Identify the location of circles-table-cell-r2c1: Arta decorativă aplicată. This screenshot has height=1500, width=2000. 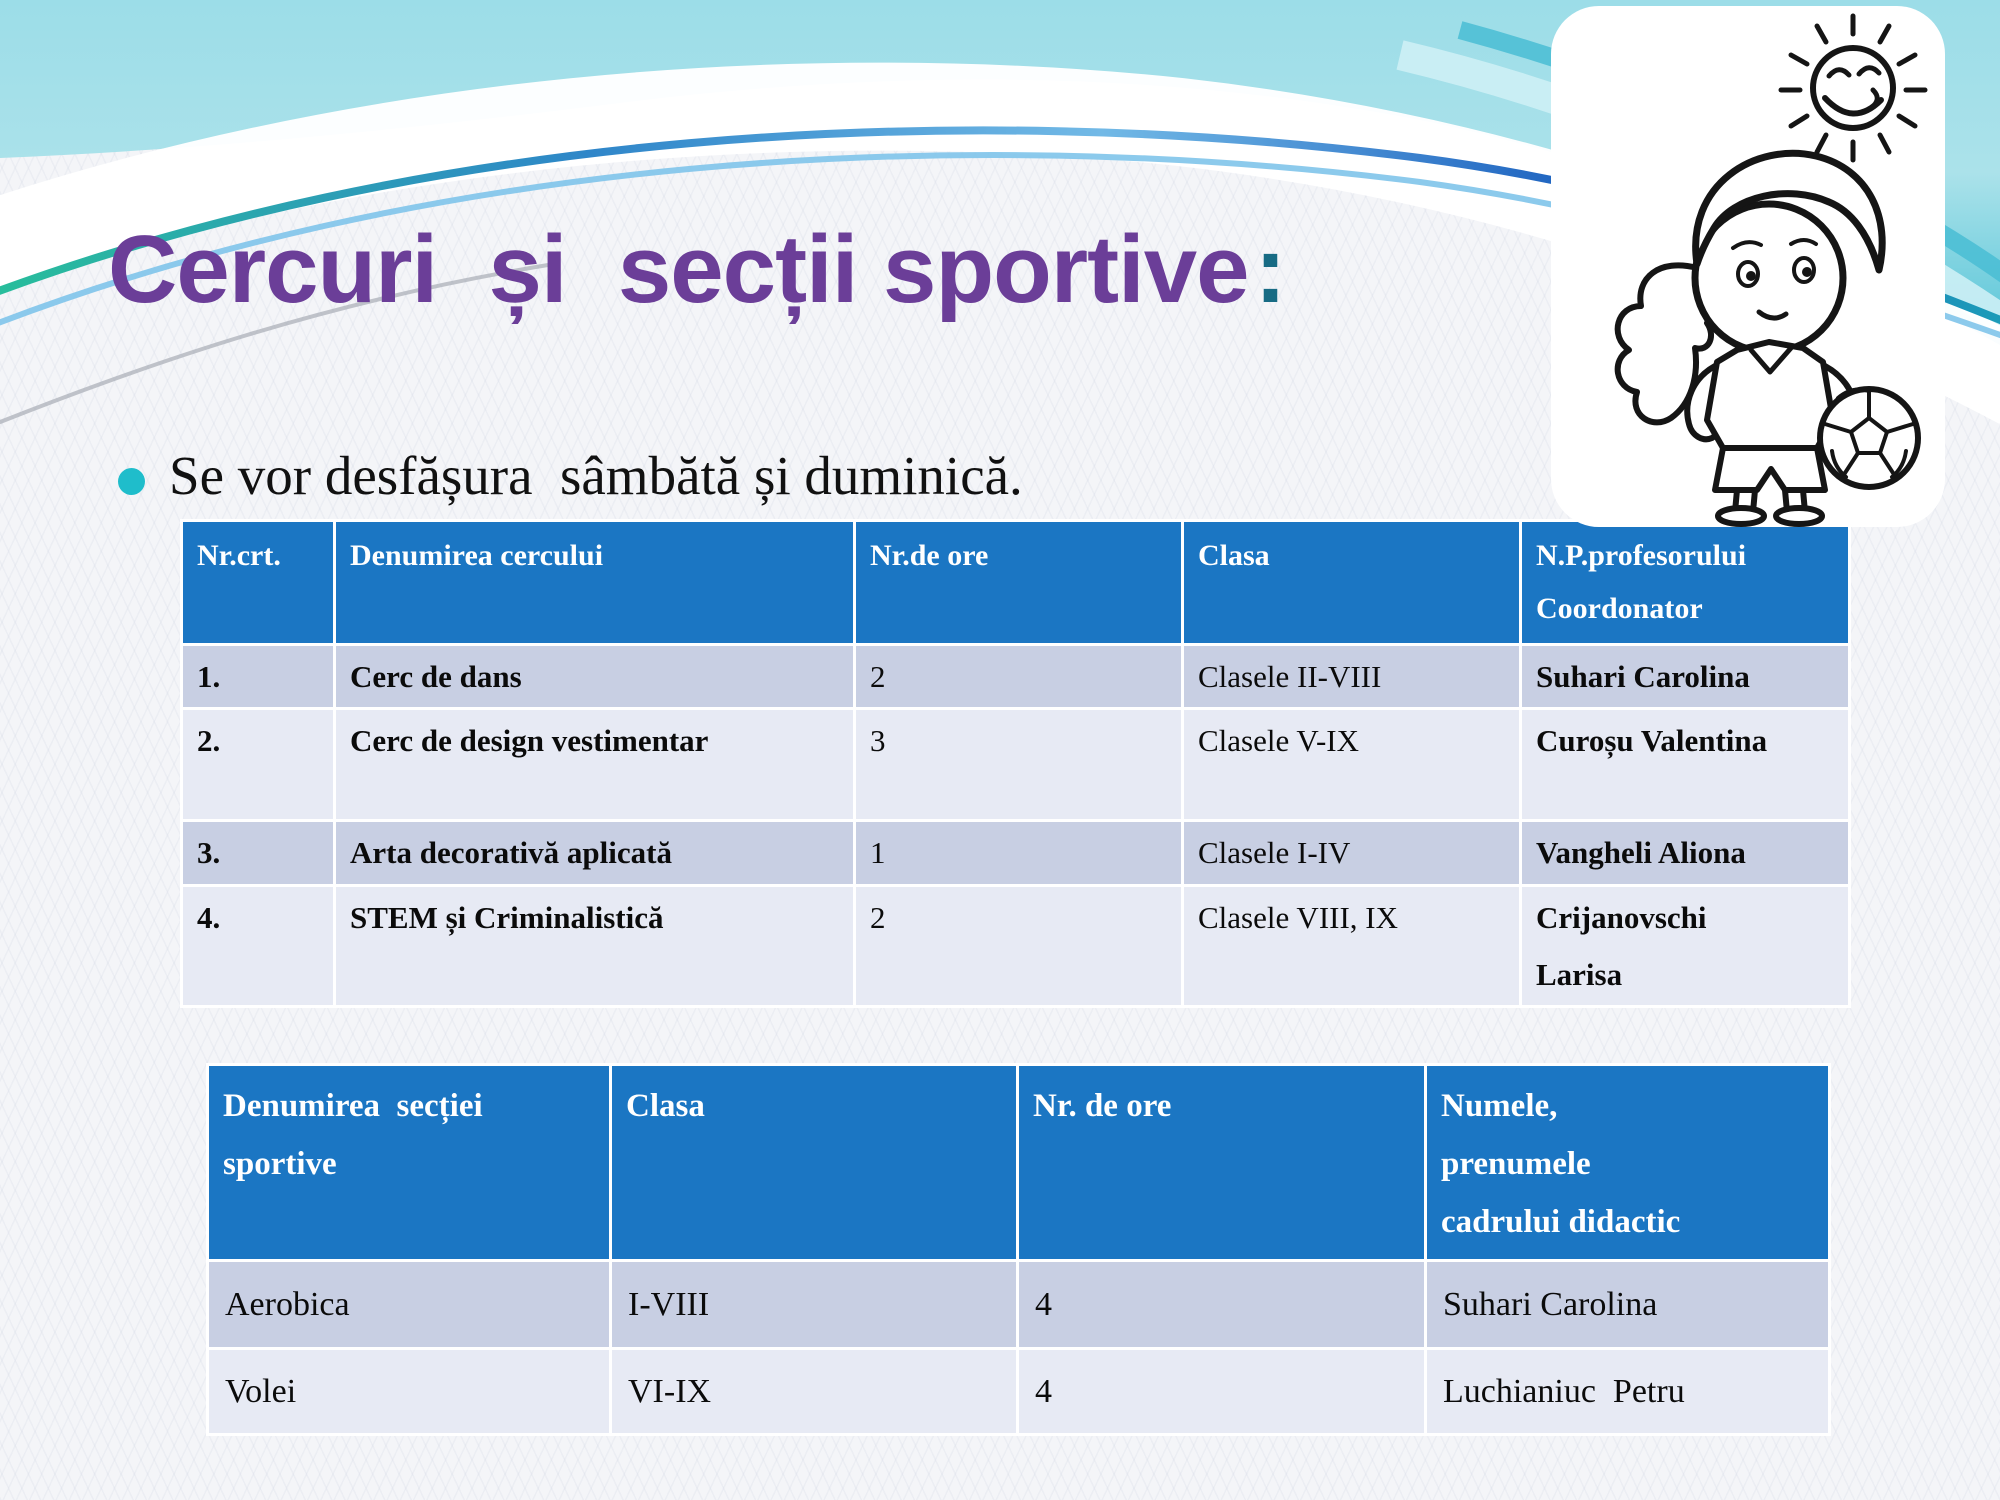
(594, 853).